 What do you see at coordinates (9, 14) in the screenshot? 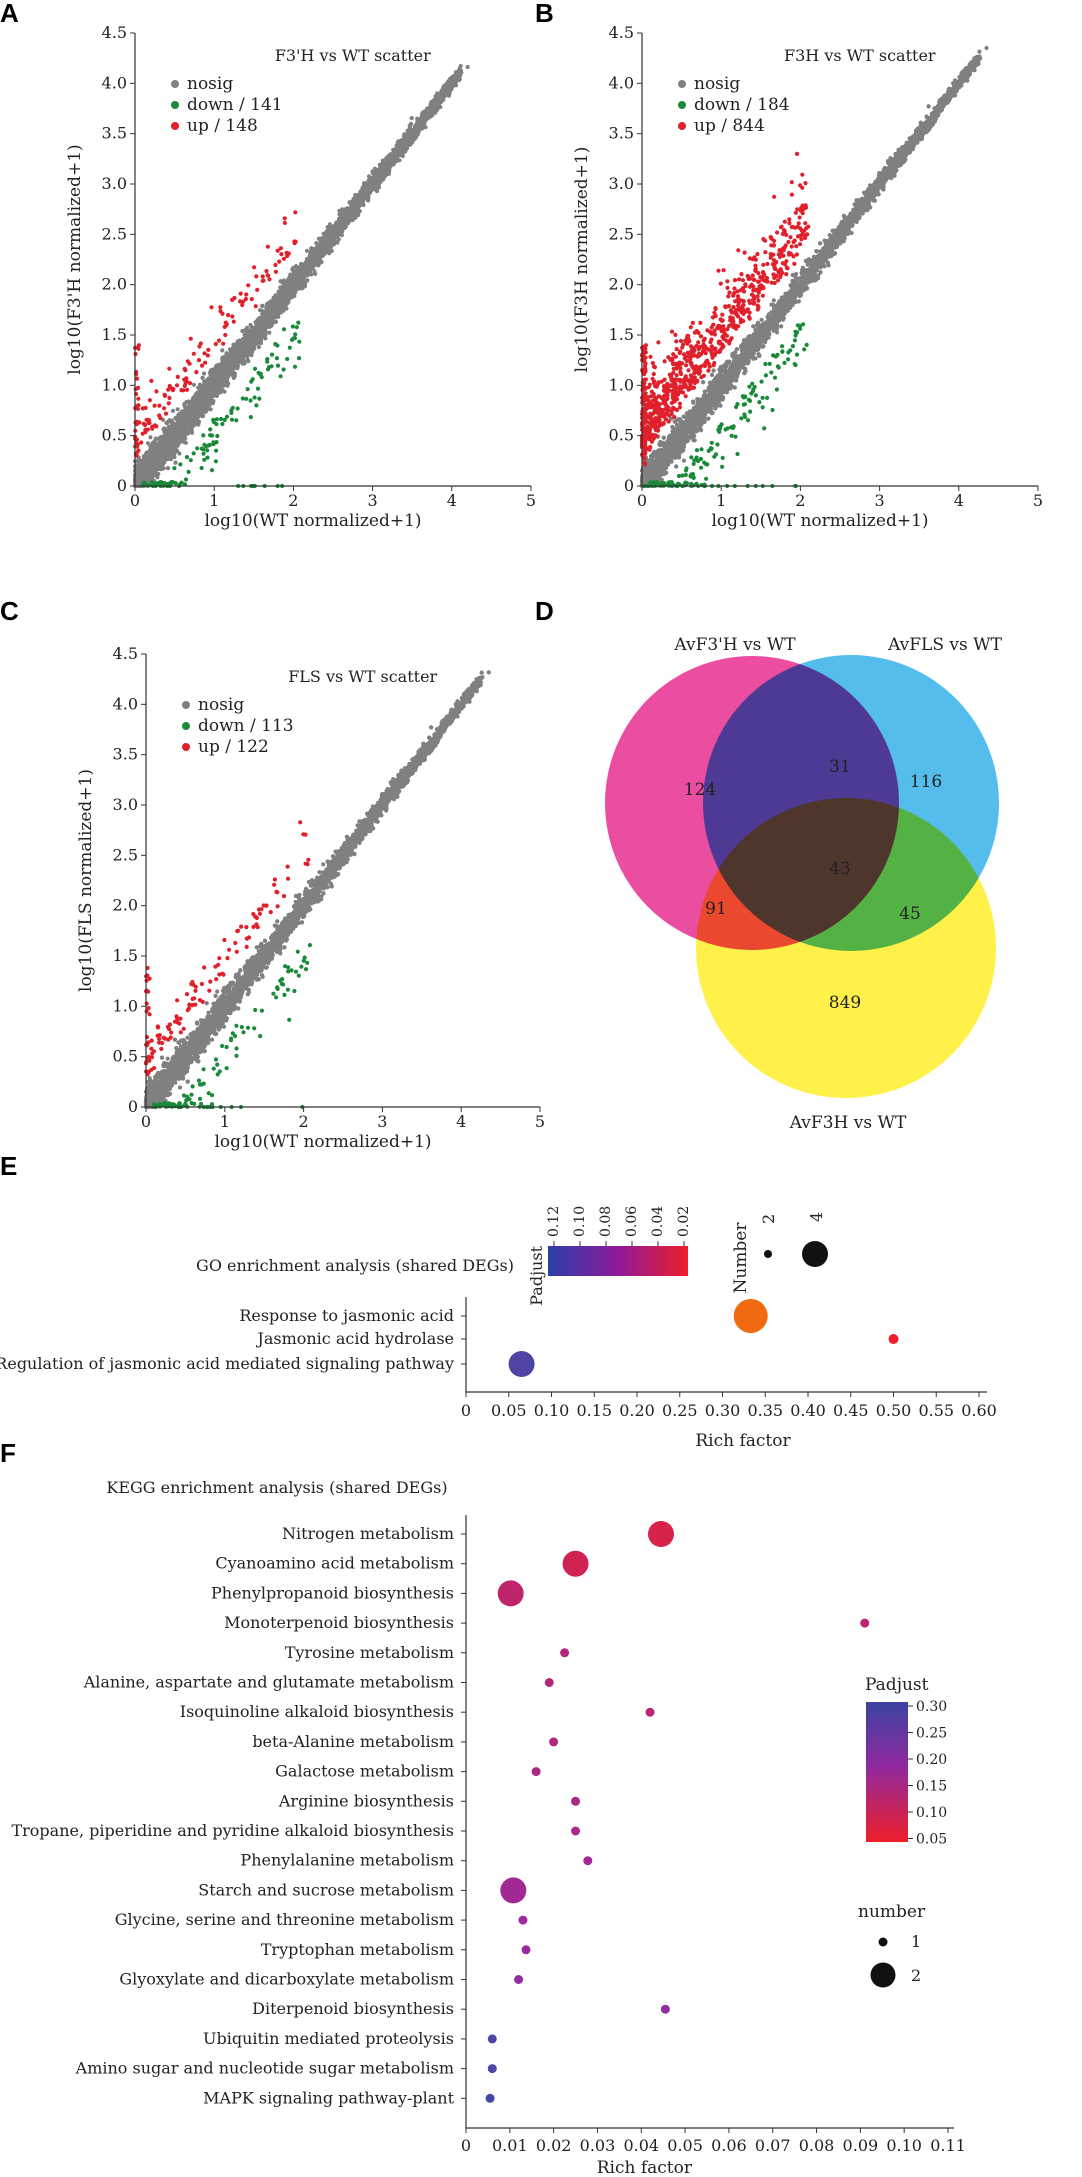
I see `panel-label-A: A` at bounding box center [9, 14].